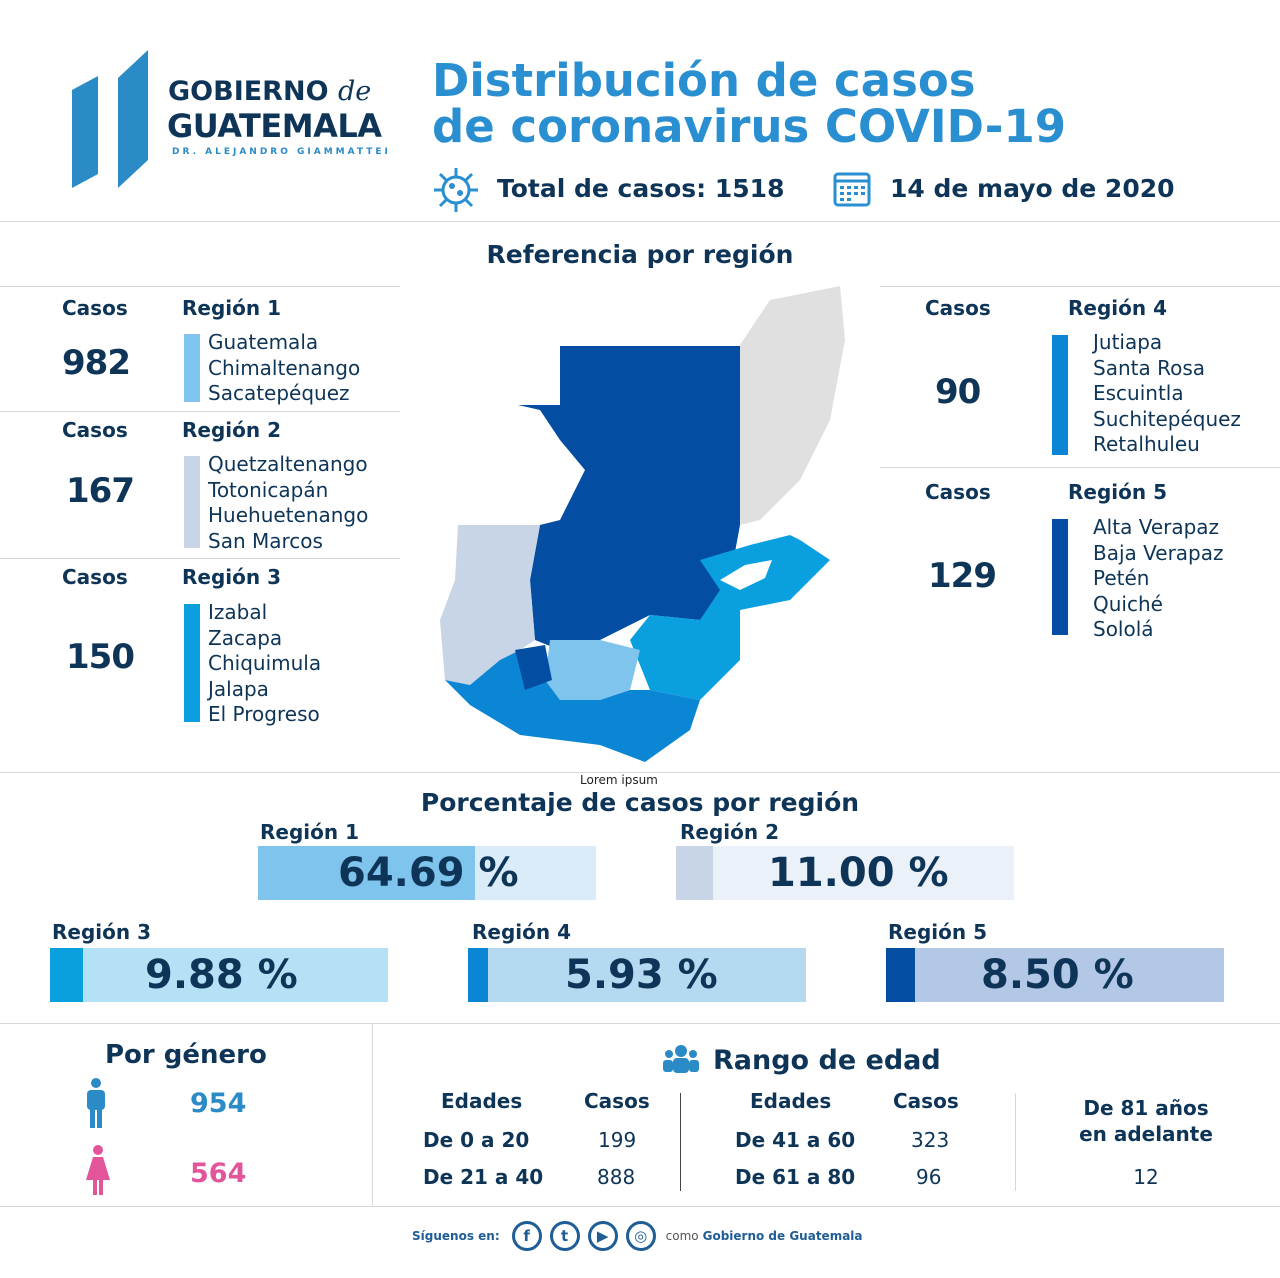 This screenshot has height=1278, width=1280. What do you see at coordinates (231, 577) in the screenshot?
I see `region-name: Región 3` at bounding box center [231, 577].